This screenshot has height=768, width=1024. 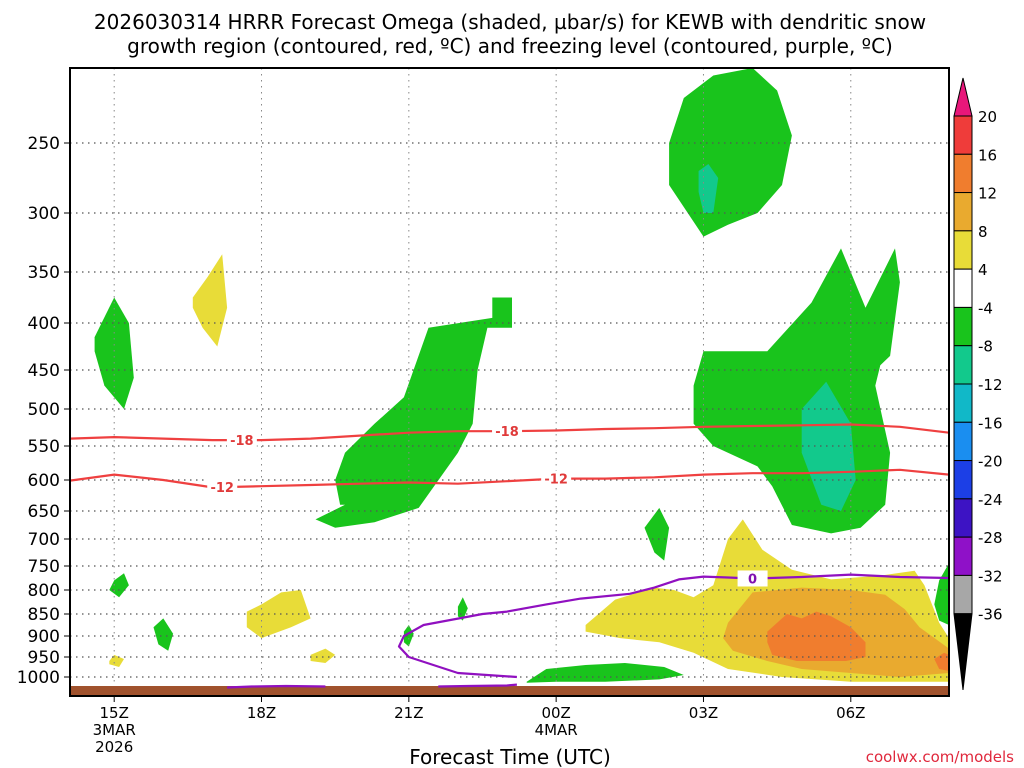 I want to click on contour-label-minus12-a: -12, so click(x=222, y=488).